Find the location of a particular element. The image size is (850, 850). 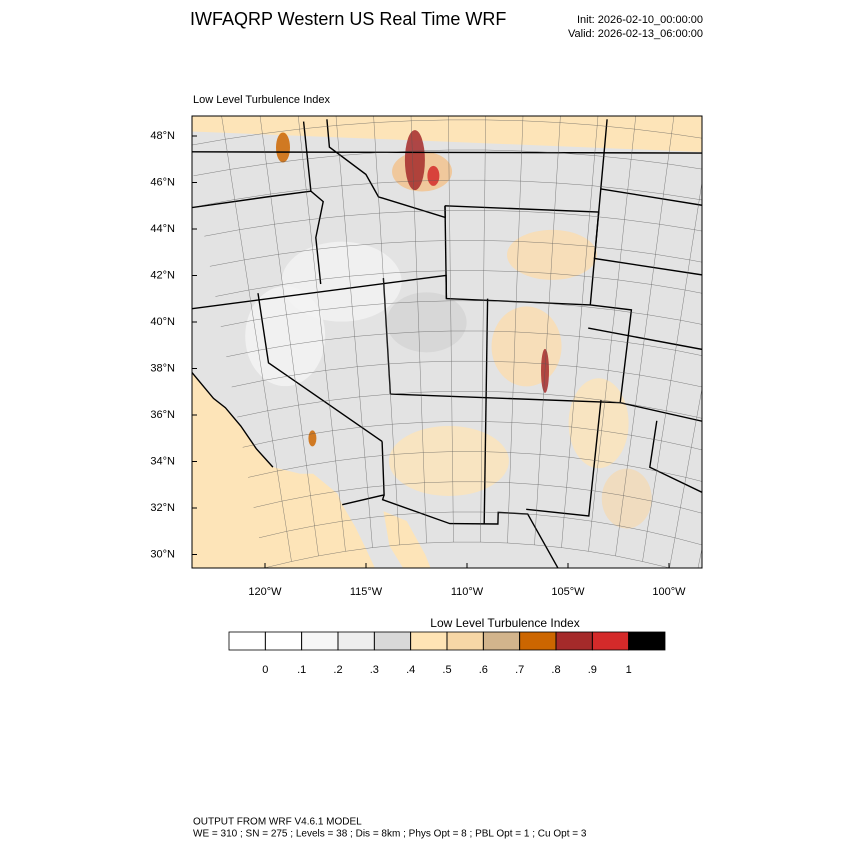

lat-tick-label: 48°N is located at coordinates (162, 136).